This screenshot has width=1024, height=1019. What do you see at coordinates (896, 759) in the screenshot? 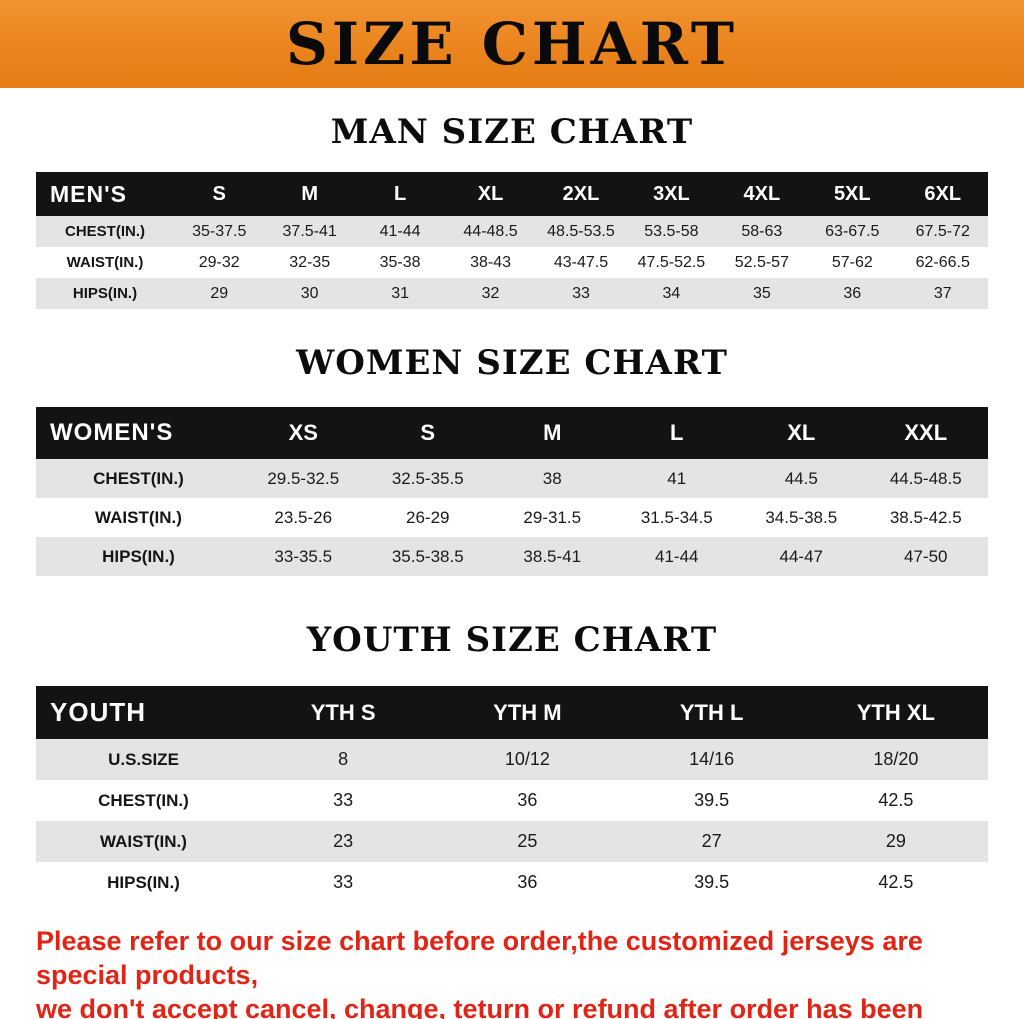
I see `measurement-cell: 18/20` at bounding box center [896, 759].